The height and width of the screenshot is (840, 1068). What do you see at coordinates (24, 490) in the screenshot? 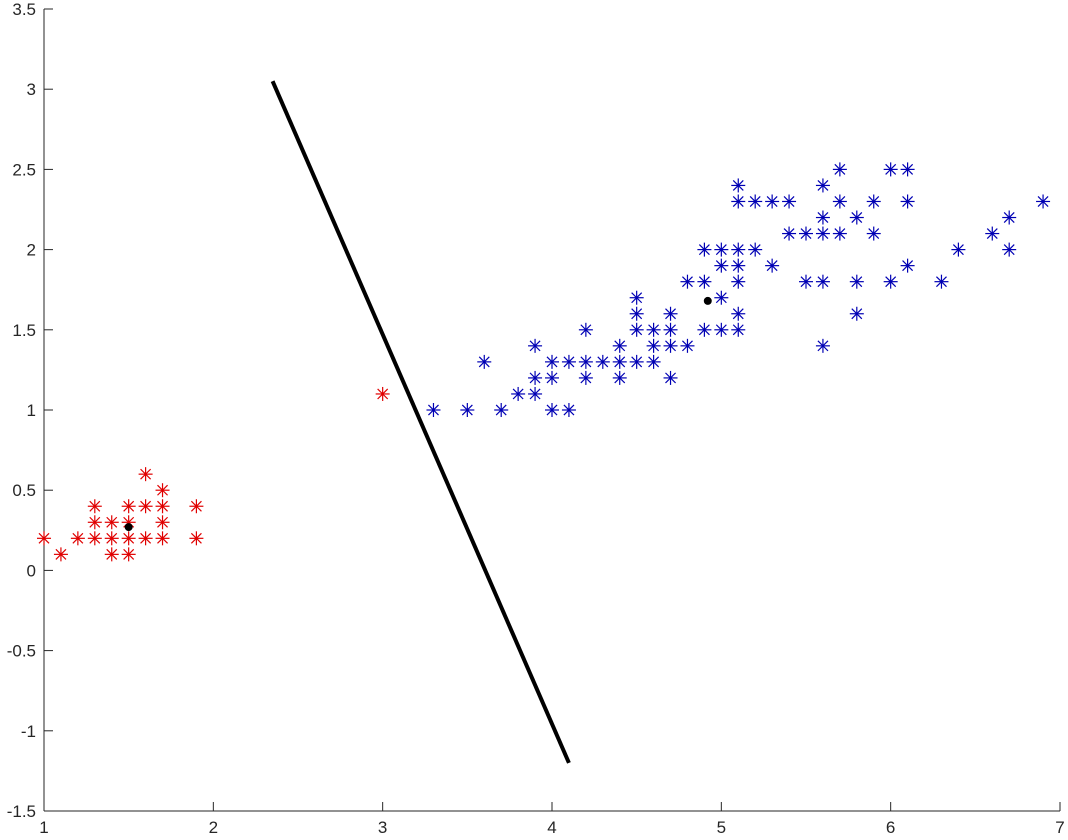
I see `y-tick-label: 0.5` at bounding box center [24, 490].